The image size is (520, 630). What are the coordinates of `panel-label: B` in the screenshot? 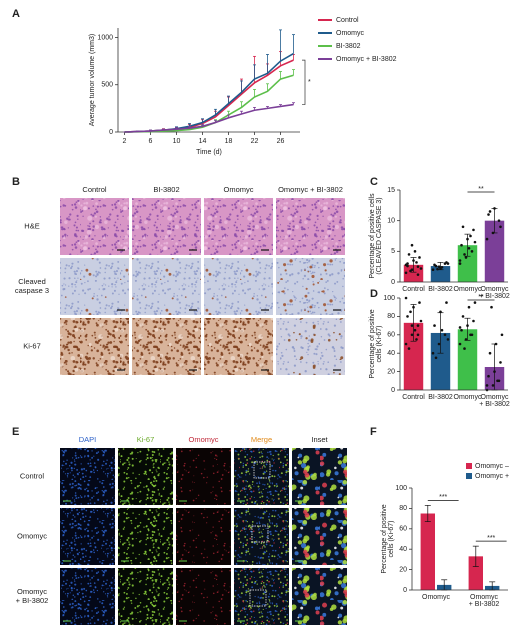 It's located at (16, 182).